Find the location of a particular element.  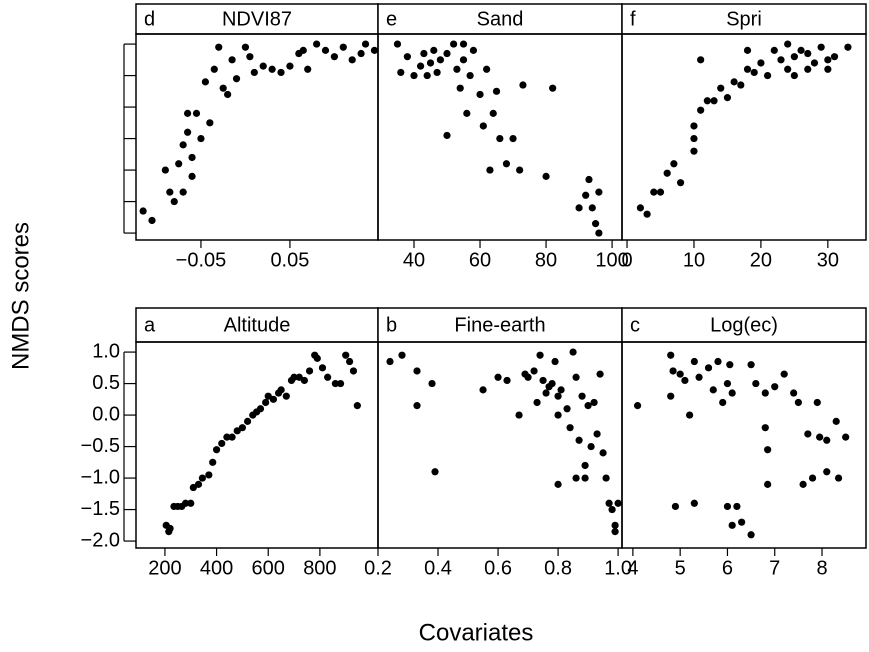

strip is located at coordinates (744, 19).